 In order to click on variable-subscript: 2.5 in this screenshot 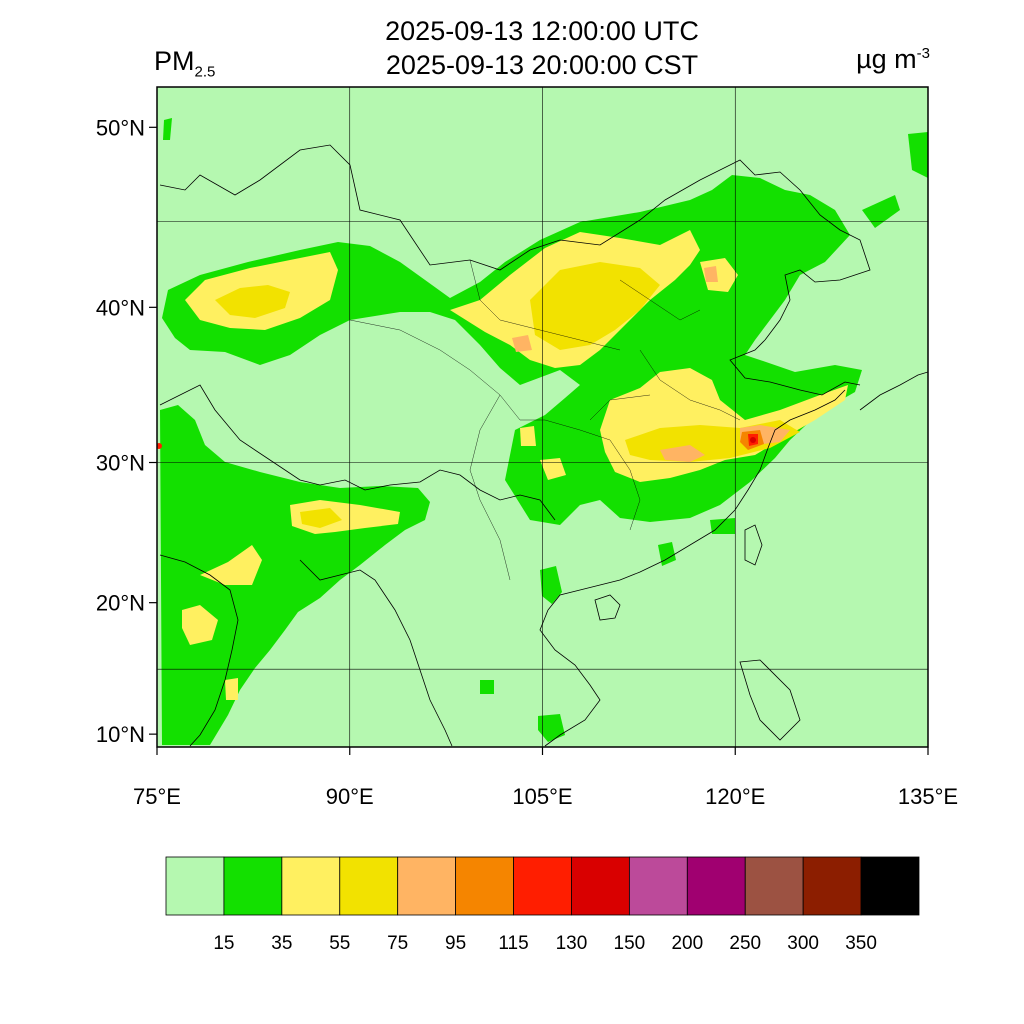, I will do `click(205, 72)`.